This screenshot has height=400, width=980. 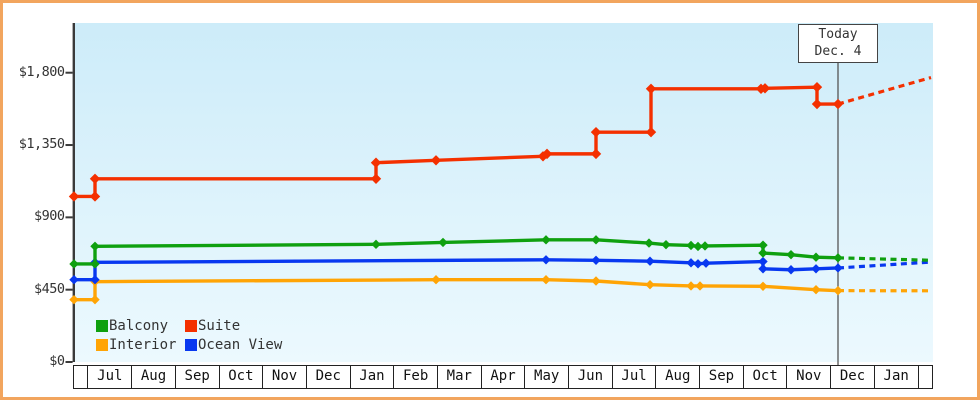 I want to click on y-axis-label: $450, so click(x=49, y=288).